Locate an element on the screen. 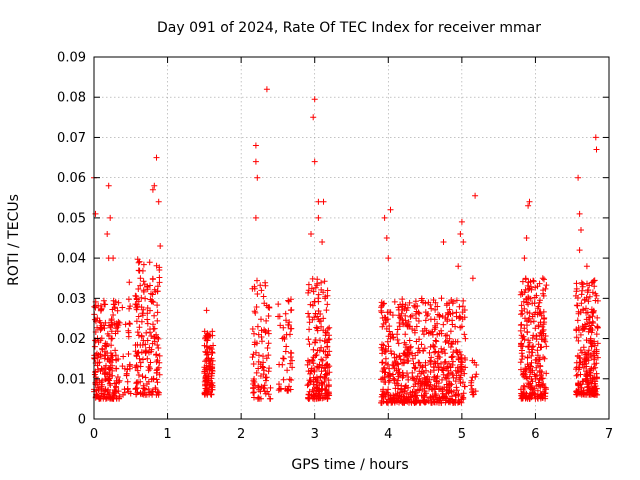 The width and height of the screenshot is (640, 480). y-tick-labels: 0 0.01 0.02 0.03 0.04 0.05 0.06 0.07 0.08 0.09 is located at coordinates (71, 239).